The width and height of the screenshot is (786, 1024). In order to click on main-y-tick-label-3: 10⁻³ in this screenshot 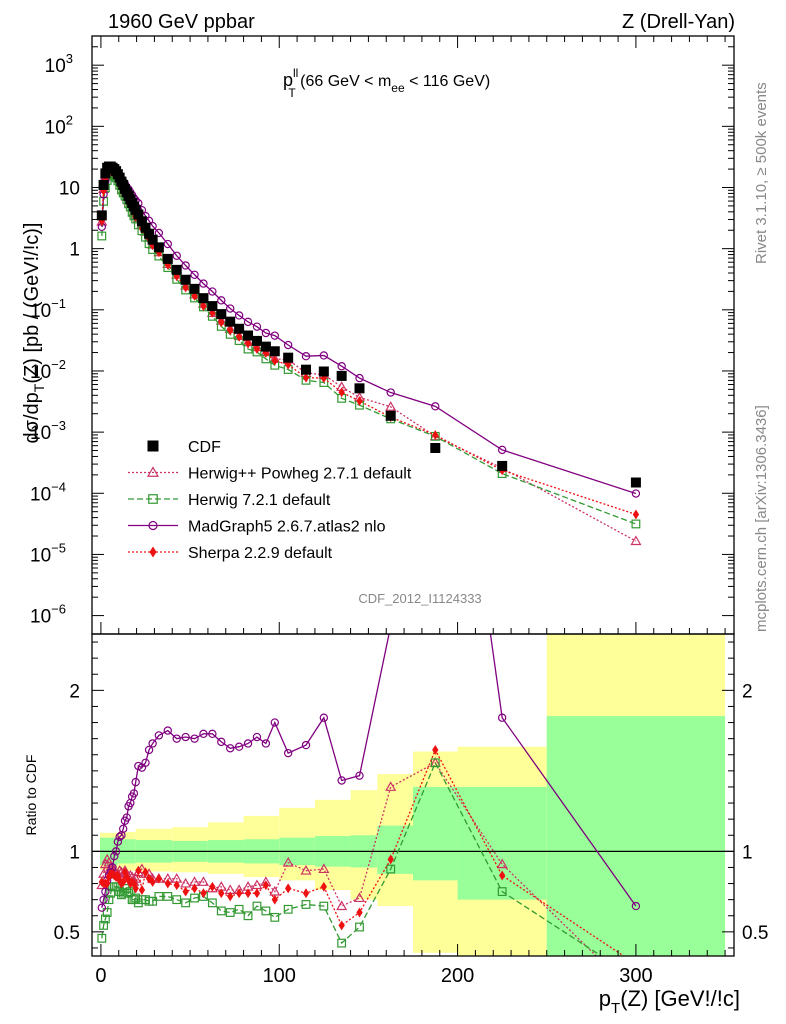, I will do `click(48, 431)`.